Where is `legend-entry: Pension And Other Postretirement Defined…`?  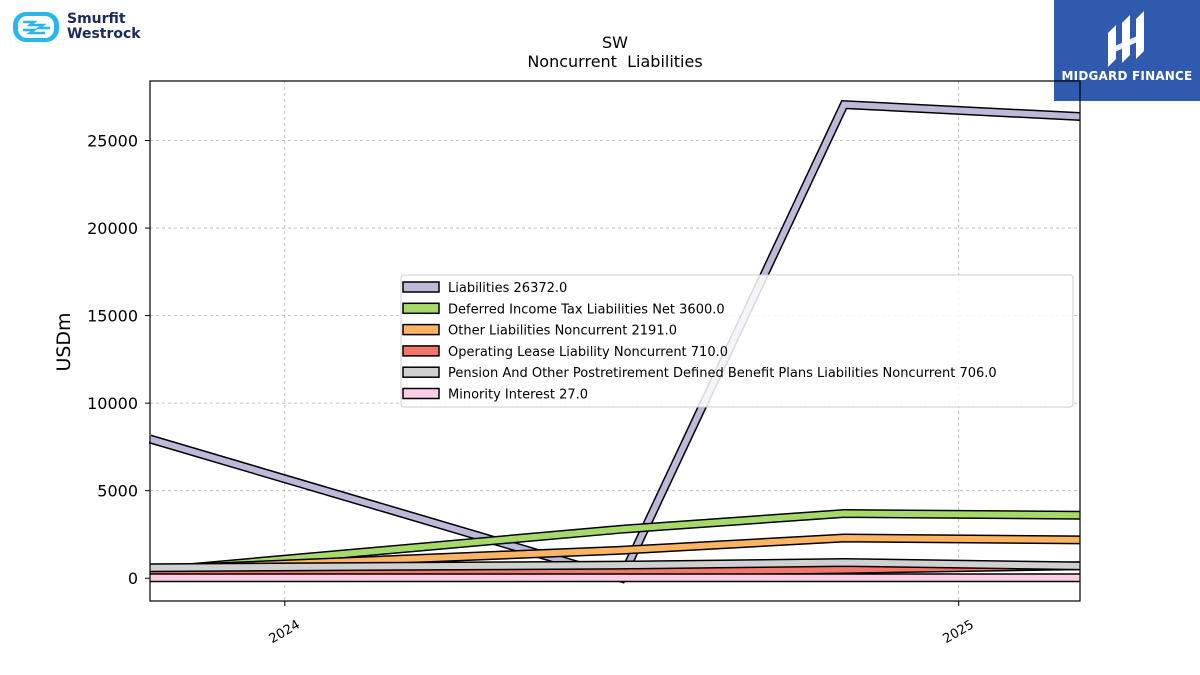 legend-entry: Pension And Other Postretirement Defined… is located at coordinates (722, 373).